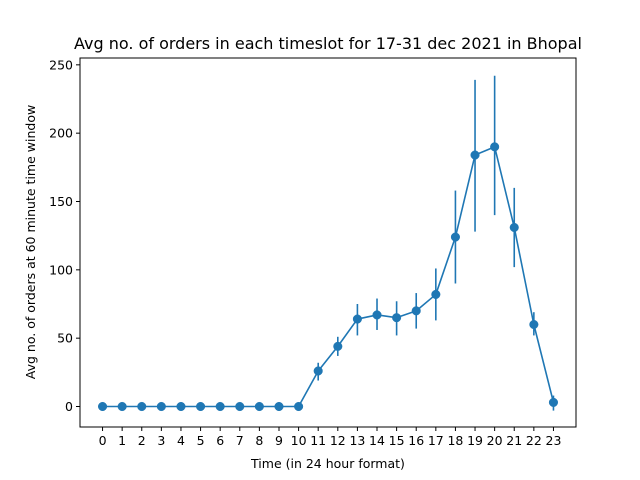 The image size is (640, 480). I want to click on x-tick-label: 18, so click(455, 440).